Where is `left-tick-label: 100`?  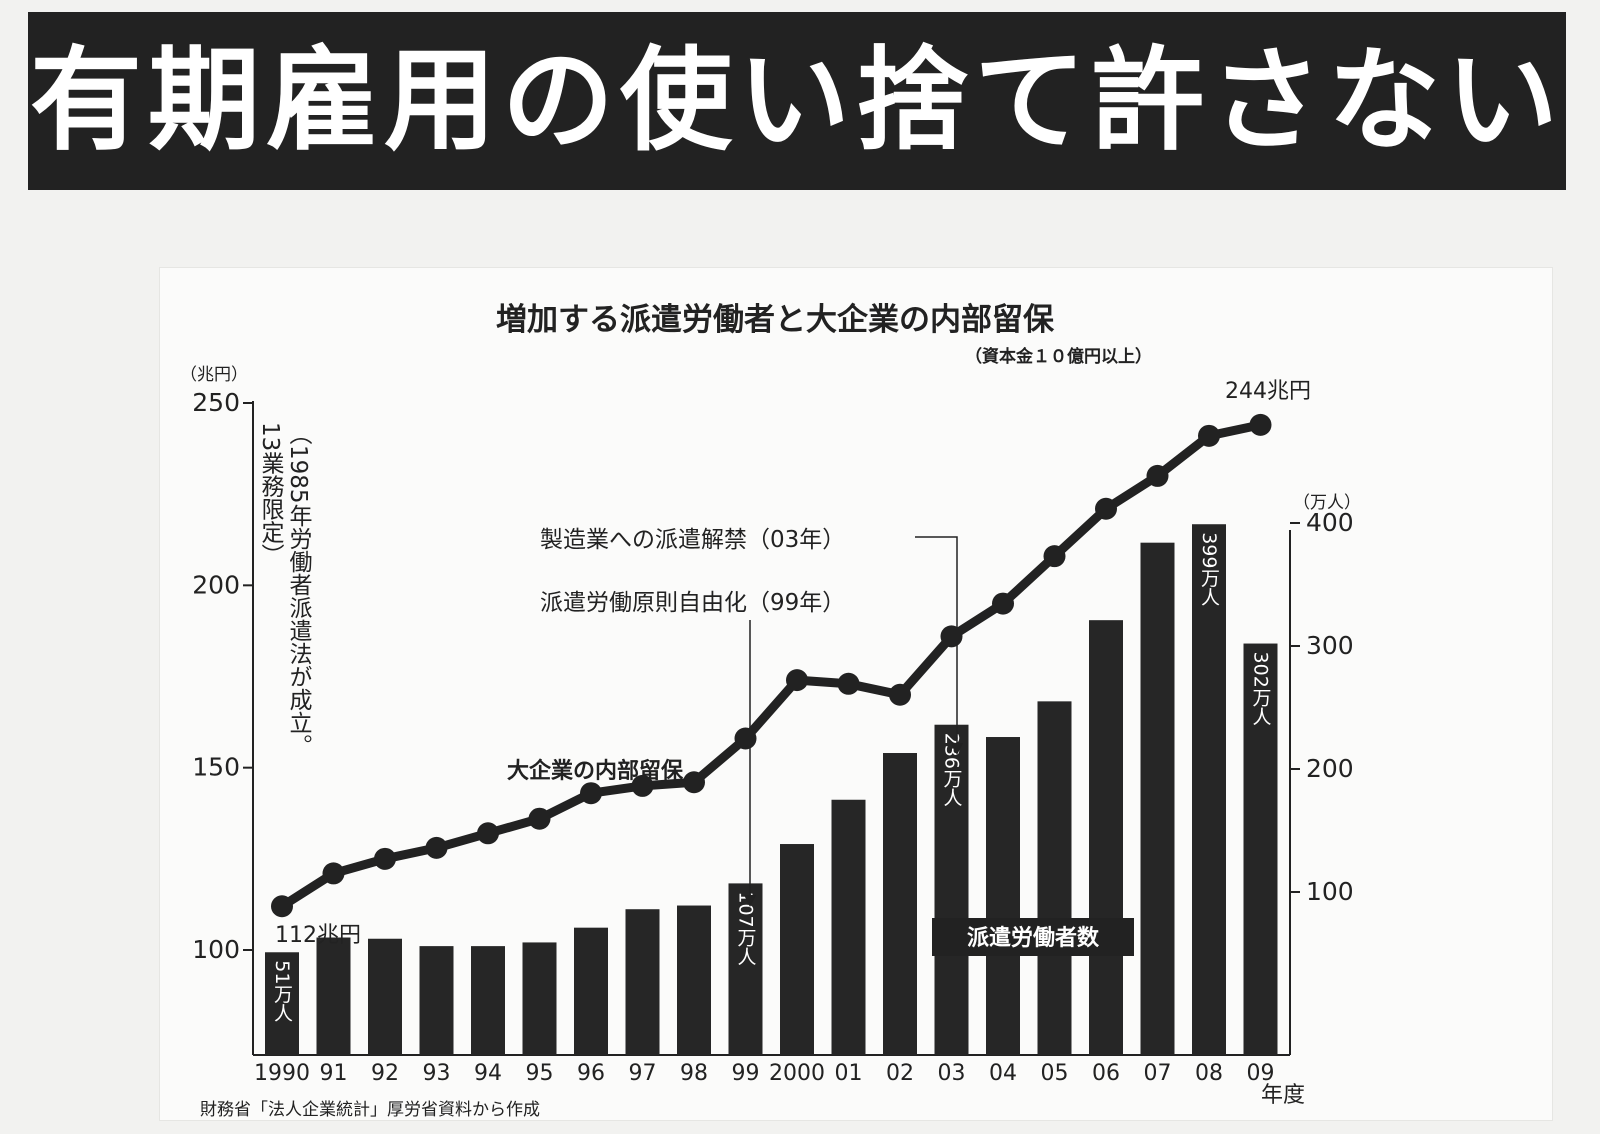
left-tick-label: 100 is located at coordinates (216, 949).